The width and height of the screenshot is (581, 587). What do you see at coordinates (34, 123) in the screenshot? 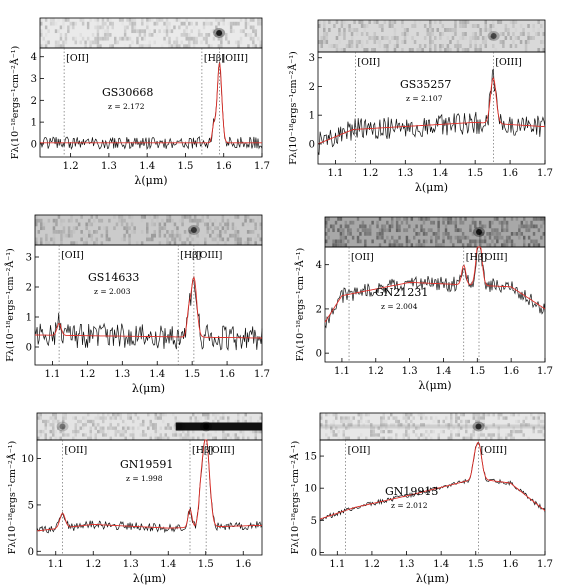
I see `y-tick-label: 1` at bounding box center [34, 123].